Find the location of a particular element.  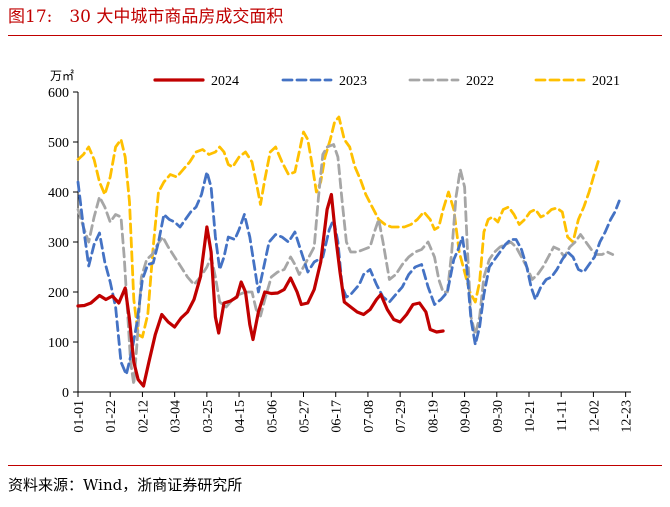

x-tick-label: 01-01 is located at coordinates (79, 416).